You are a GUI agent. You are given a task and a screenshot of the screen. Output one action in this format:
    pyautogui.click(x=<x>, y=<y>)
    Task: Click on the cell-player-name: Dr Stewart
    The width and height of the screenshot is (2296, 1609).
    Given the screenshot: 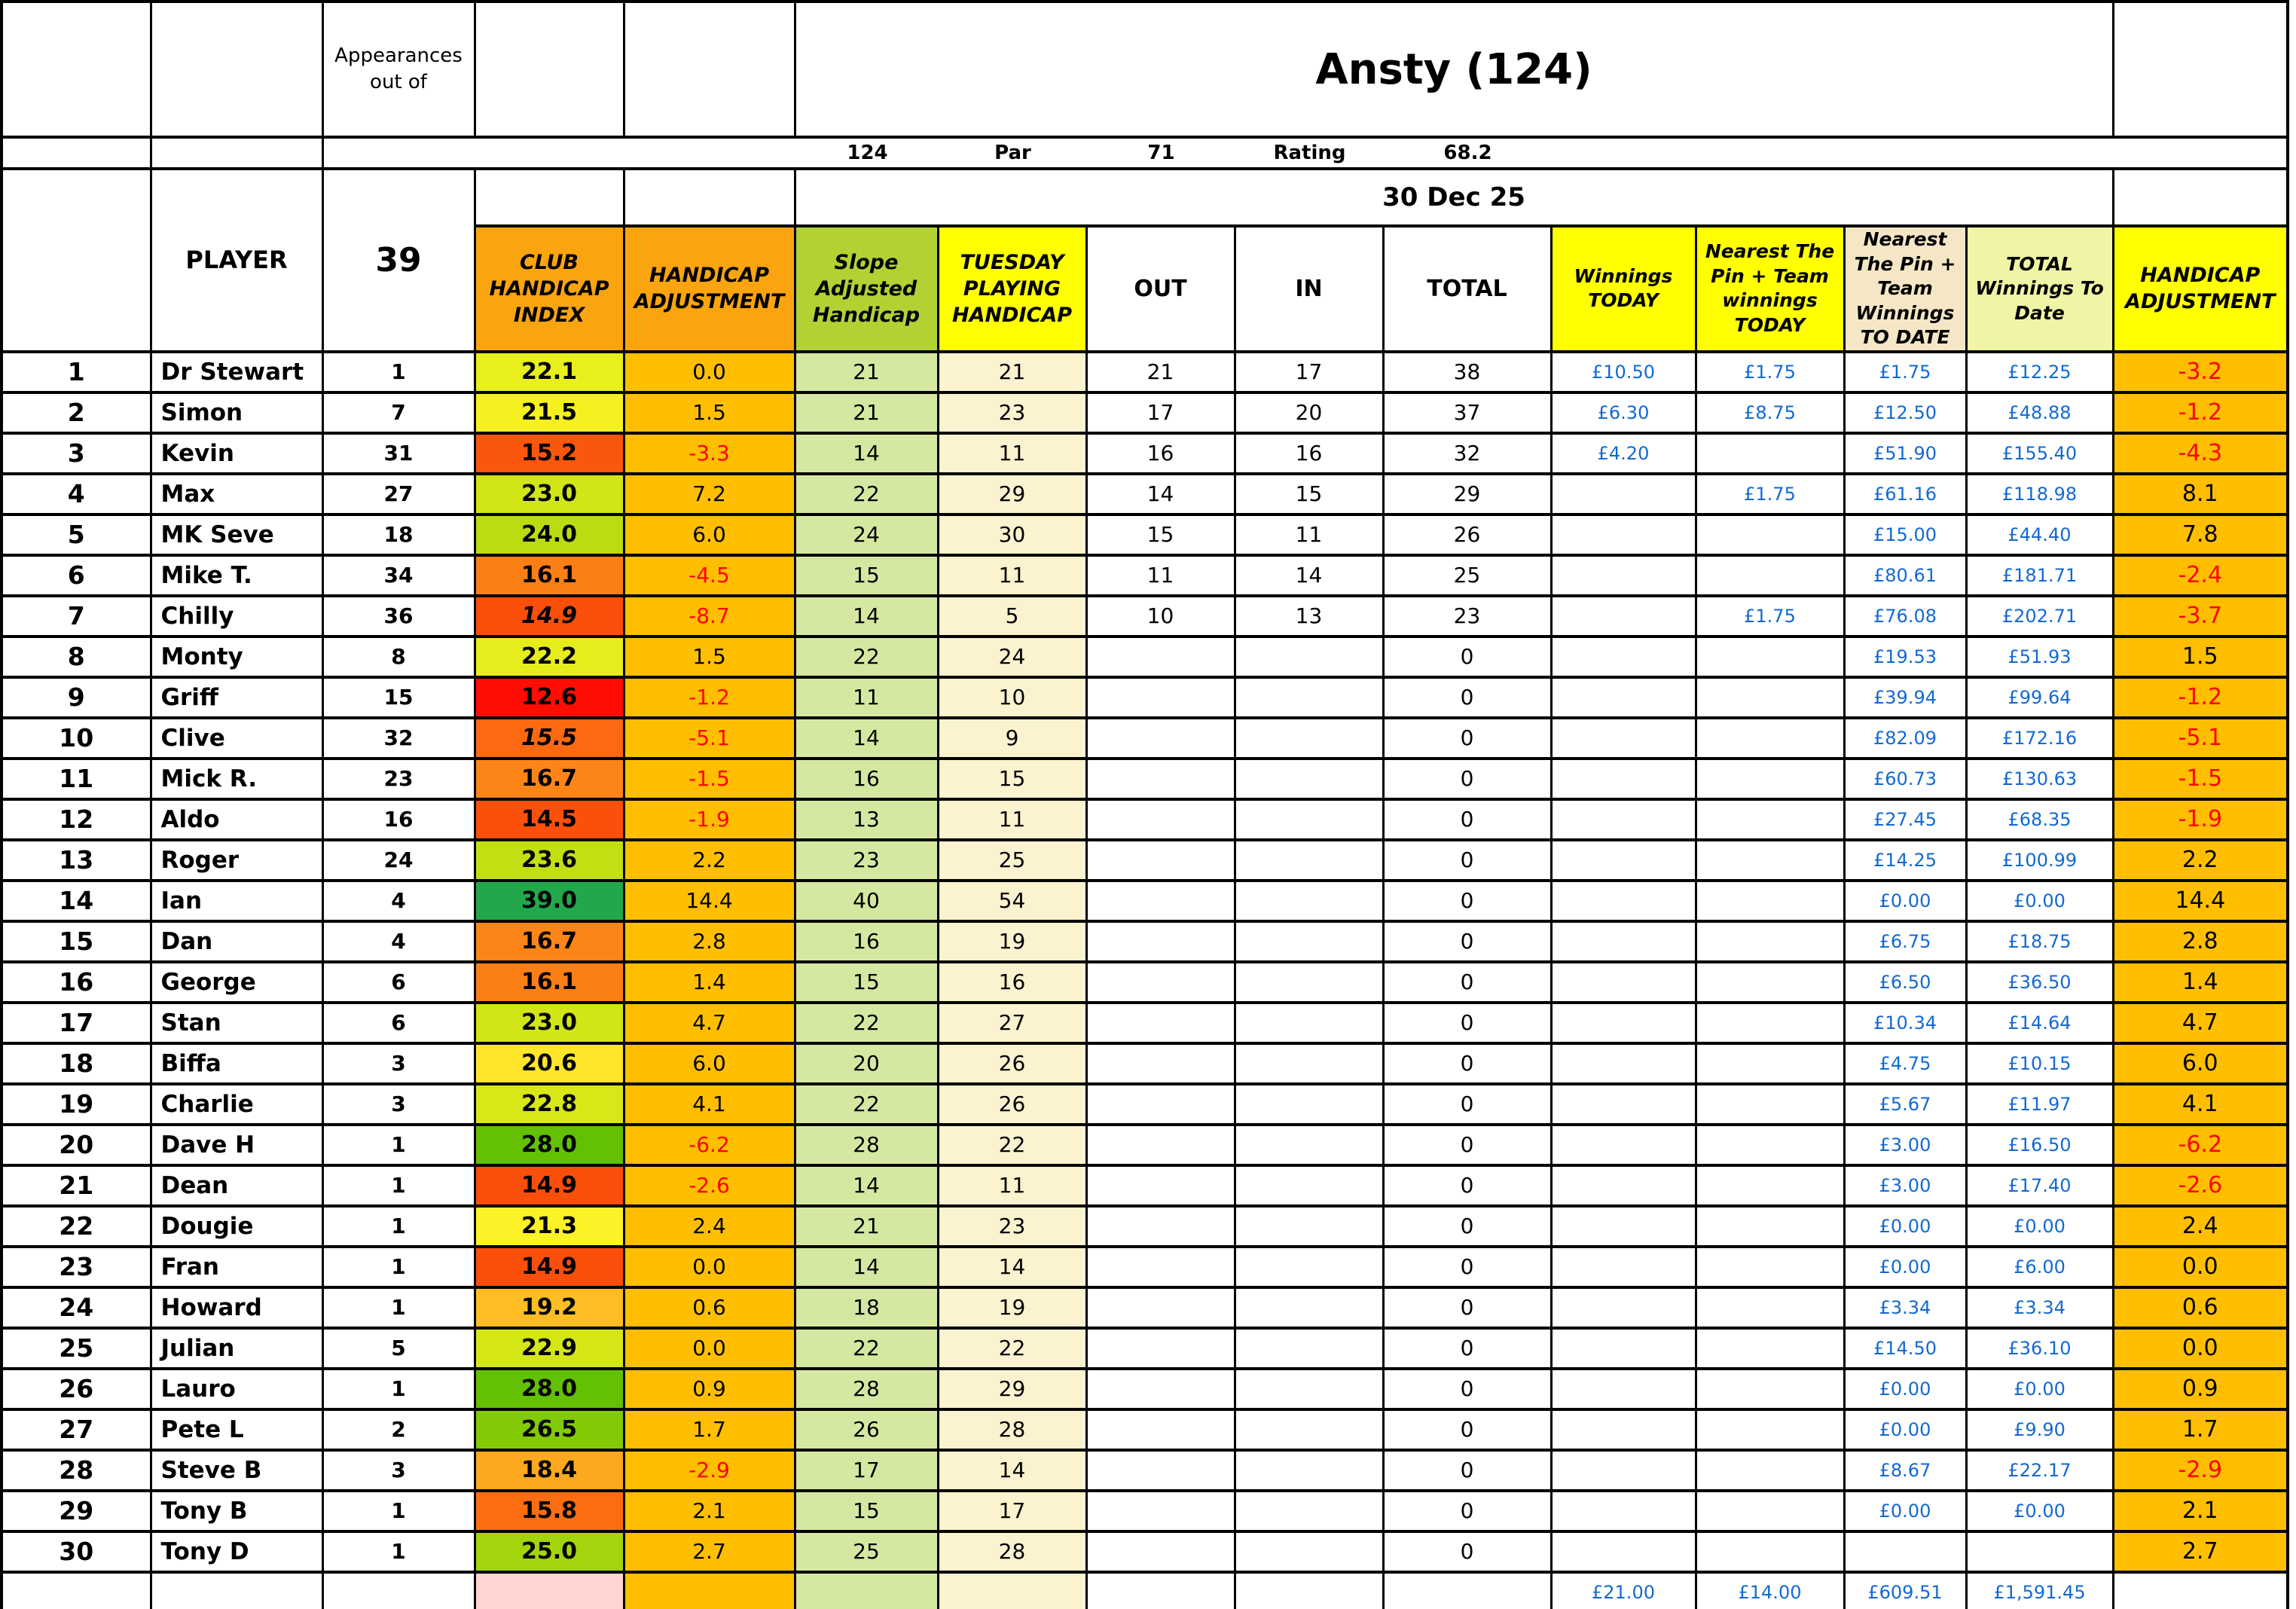 What is the action you would take?
    pyautogui.click(x=237, y=372)
    